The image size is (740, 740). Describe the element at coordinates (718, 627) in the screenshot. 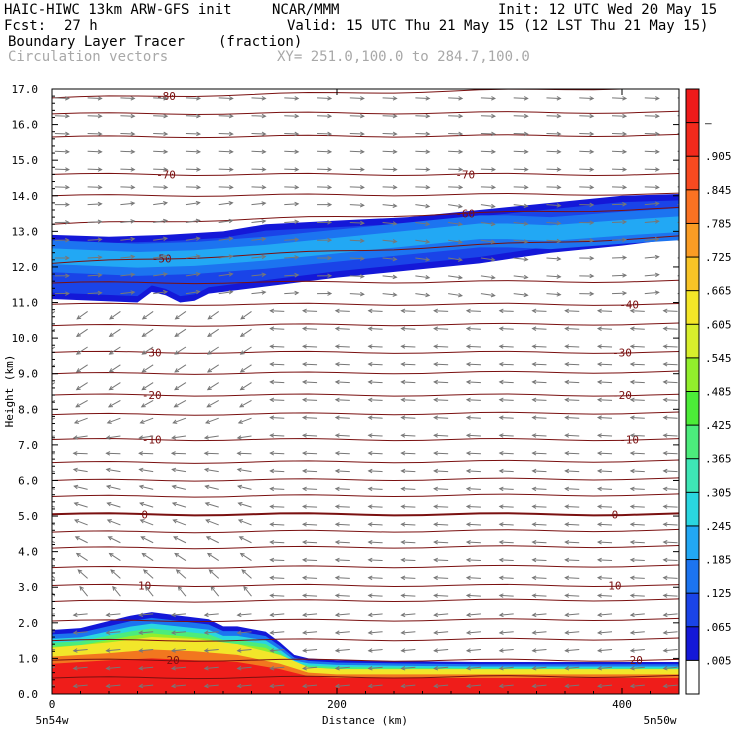

I see `colorbar-label: .065` at that location.